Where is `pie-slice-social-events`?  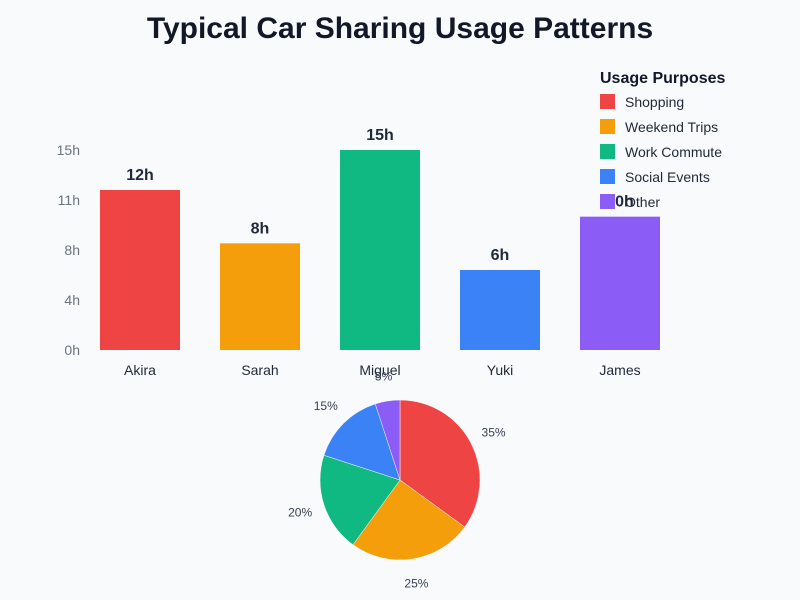
pie-slice-social-events is located at coordinates (362, 442).